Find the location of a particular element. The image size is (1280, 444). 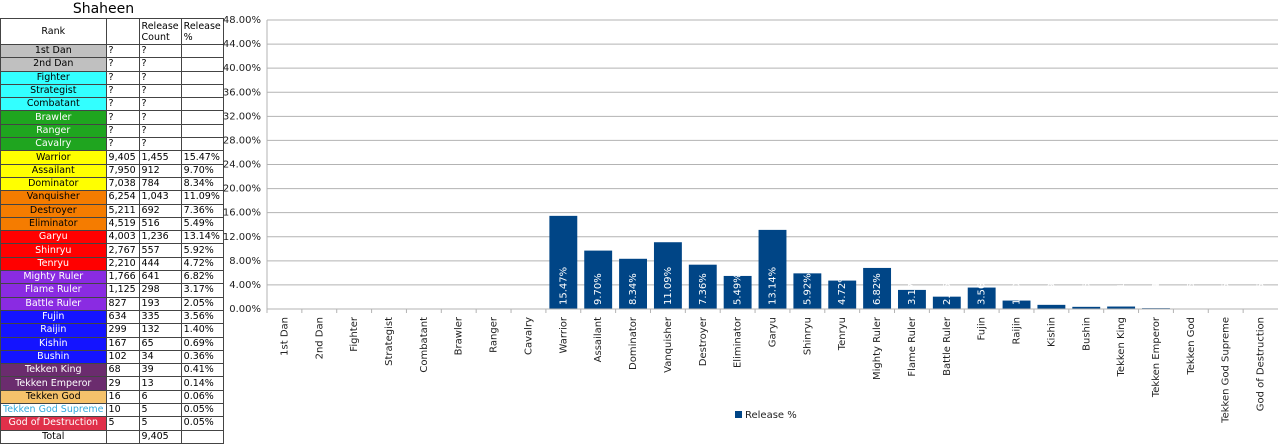

table-row: Flame Ruler 1,125 298 3.17% is located at coordinates (112, 290).